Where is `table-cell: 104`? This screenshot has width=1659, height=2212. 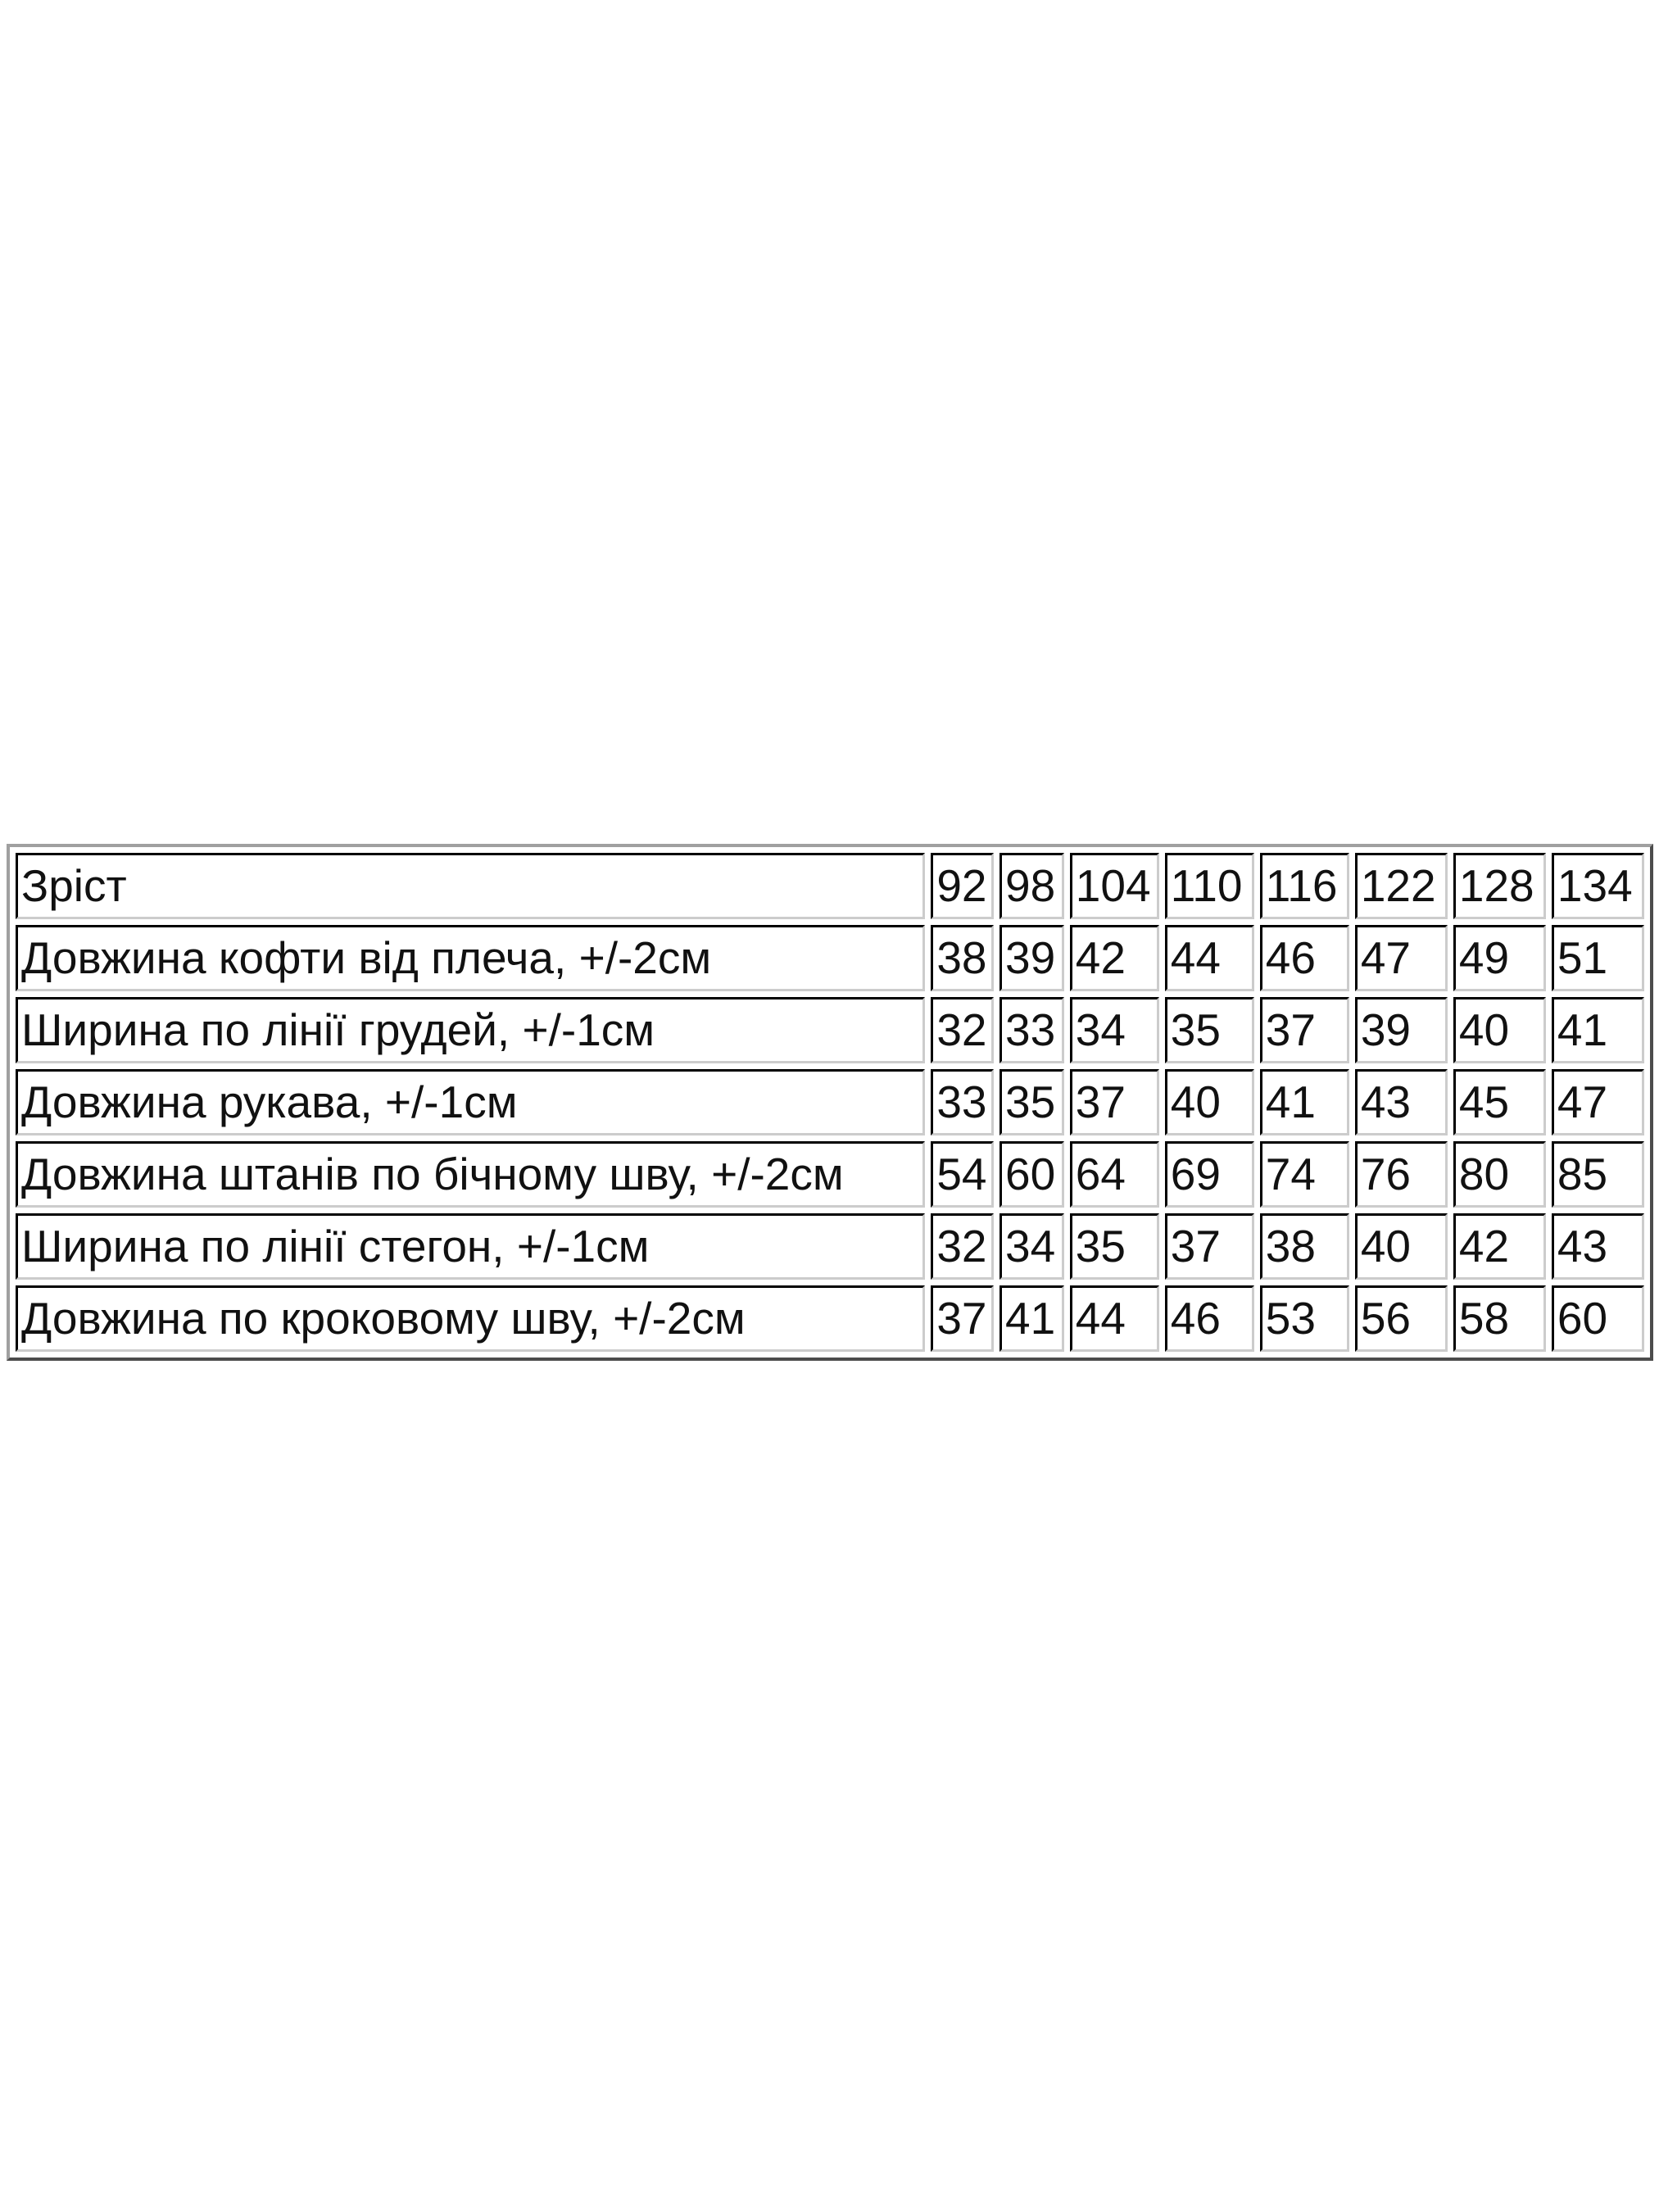 table-cell: 104 is located at coordinates (1114, 886).